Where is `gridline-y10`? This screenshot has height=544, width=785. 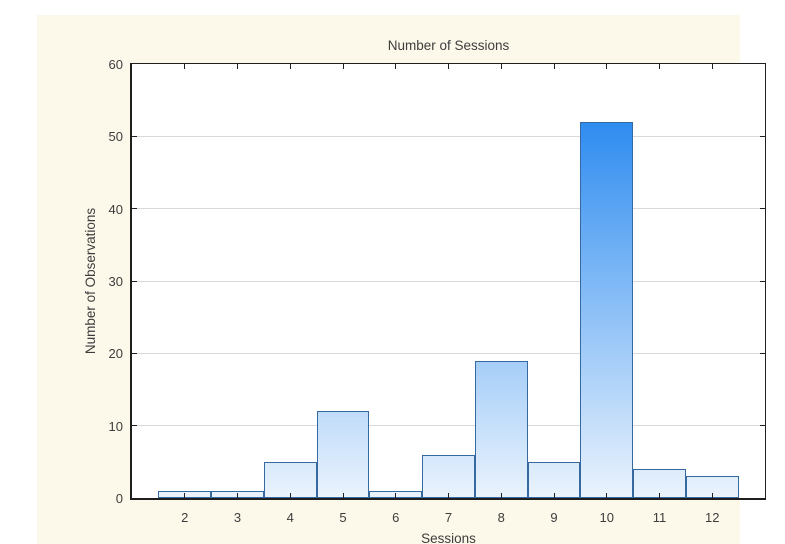
gridline-y10 is located at coordinates (448, 426).